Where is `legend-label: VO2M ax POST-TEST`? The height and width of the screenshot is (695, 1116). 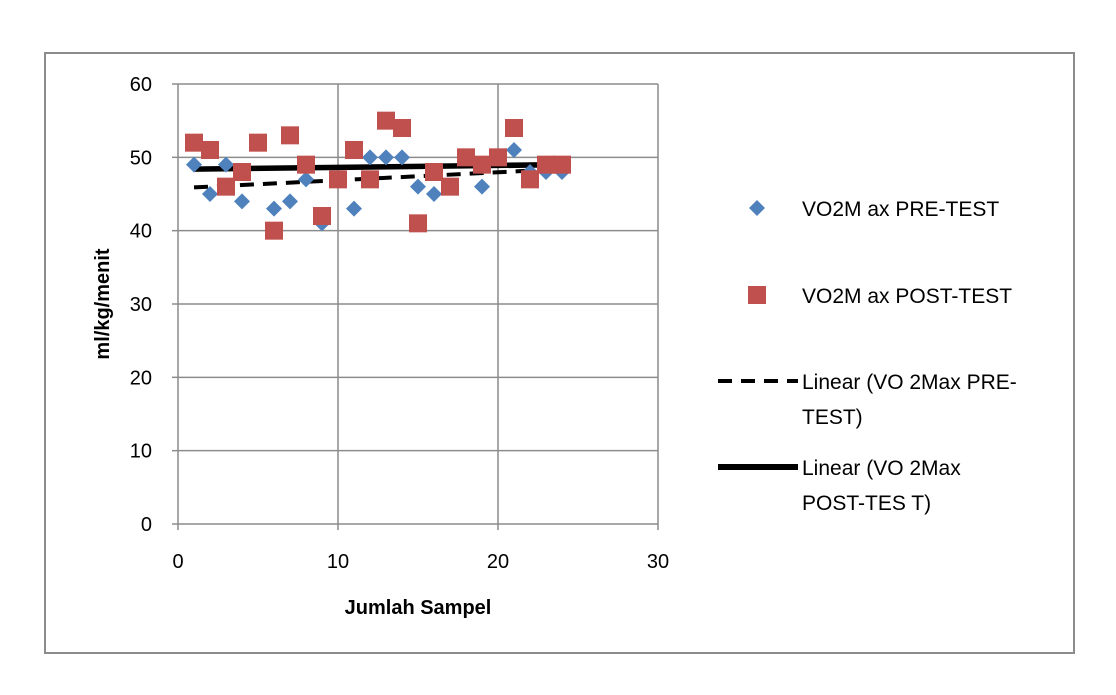
legend-label: VO2M ax POST-TEST is located at coordinates (907, 296).